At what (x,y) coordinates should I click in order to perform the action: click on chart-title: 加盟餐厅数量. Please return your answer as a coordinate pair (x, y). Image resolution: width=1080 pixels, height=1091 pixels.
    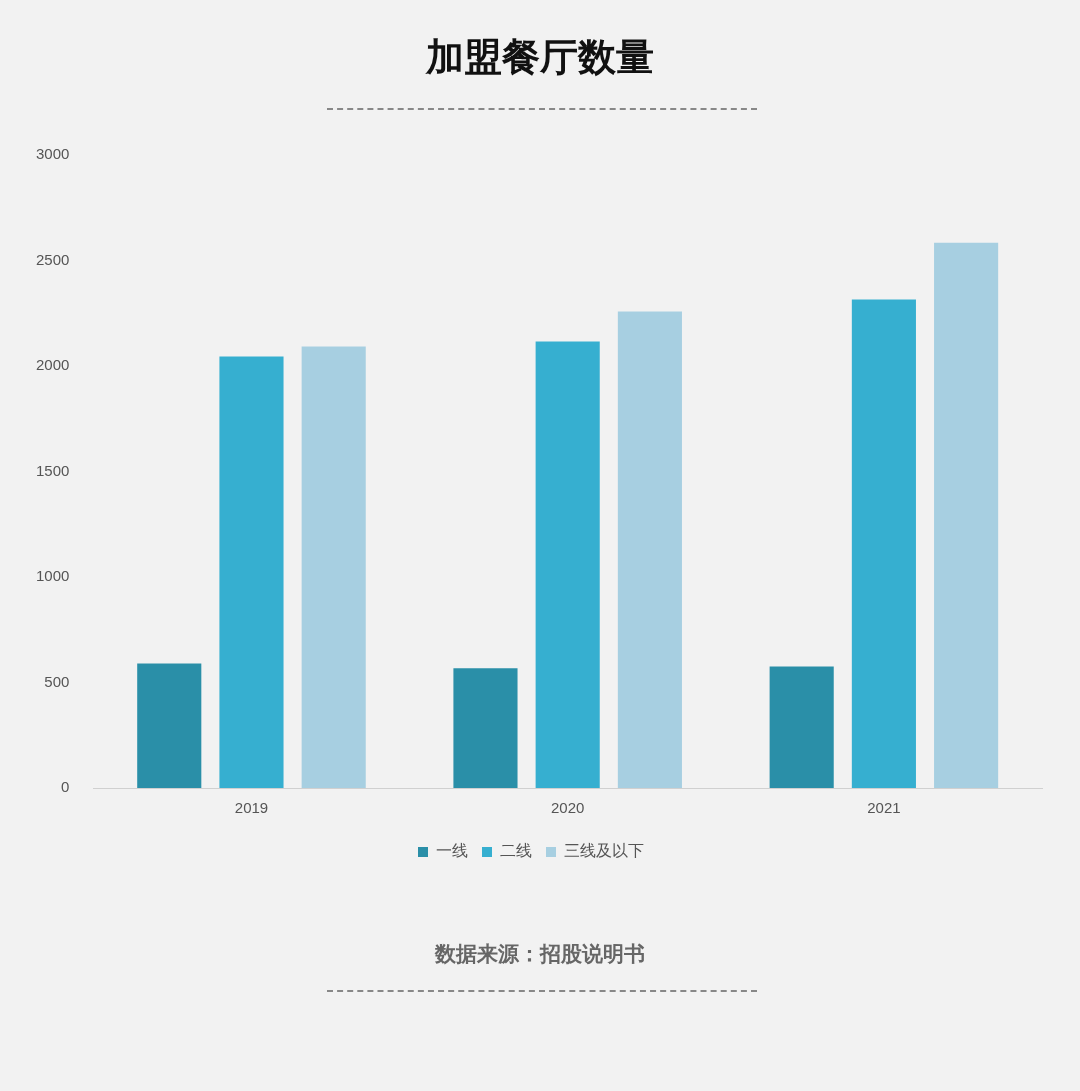
    Looking at the image, I should click on (539, 57).